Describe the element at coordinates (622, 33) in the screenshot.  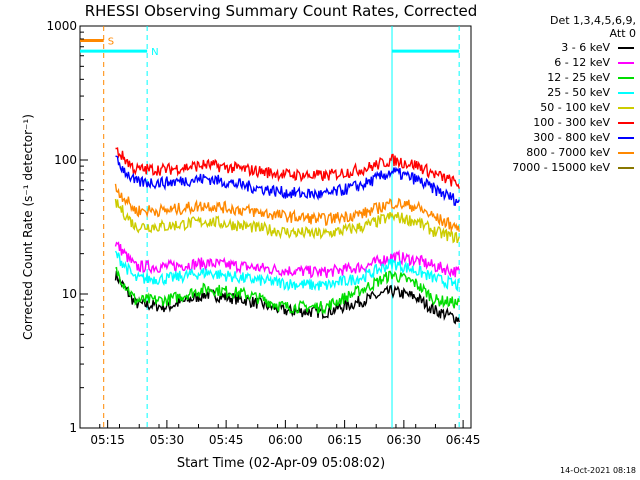
I see `legend-title-line-2: Att 0` at that location.